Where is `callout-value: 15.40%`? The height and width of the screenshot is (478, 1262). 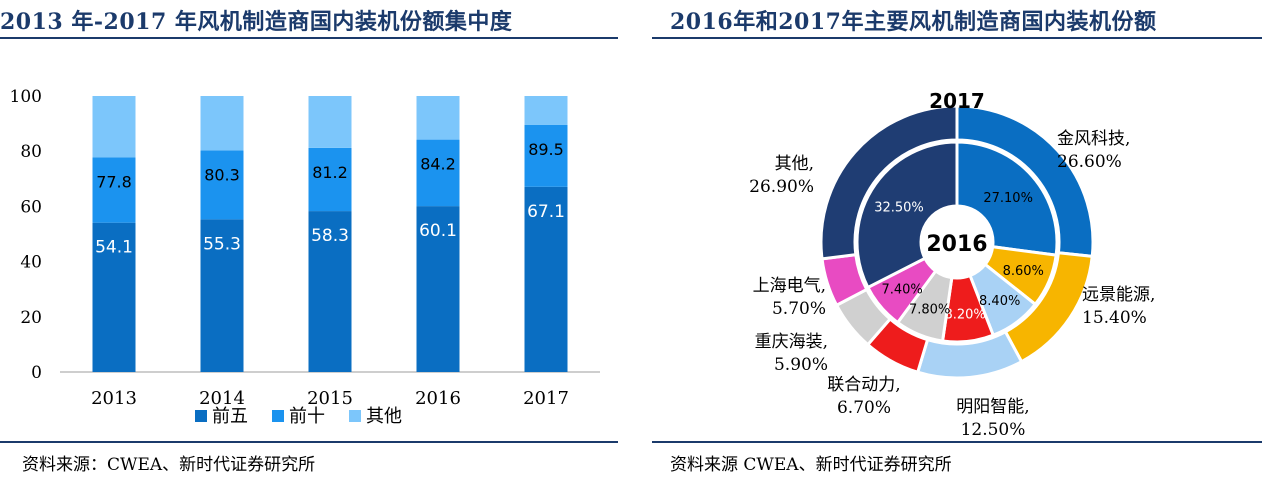 callout-value: 15.40% is located at coordinates (1114, 318).